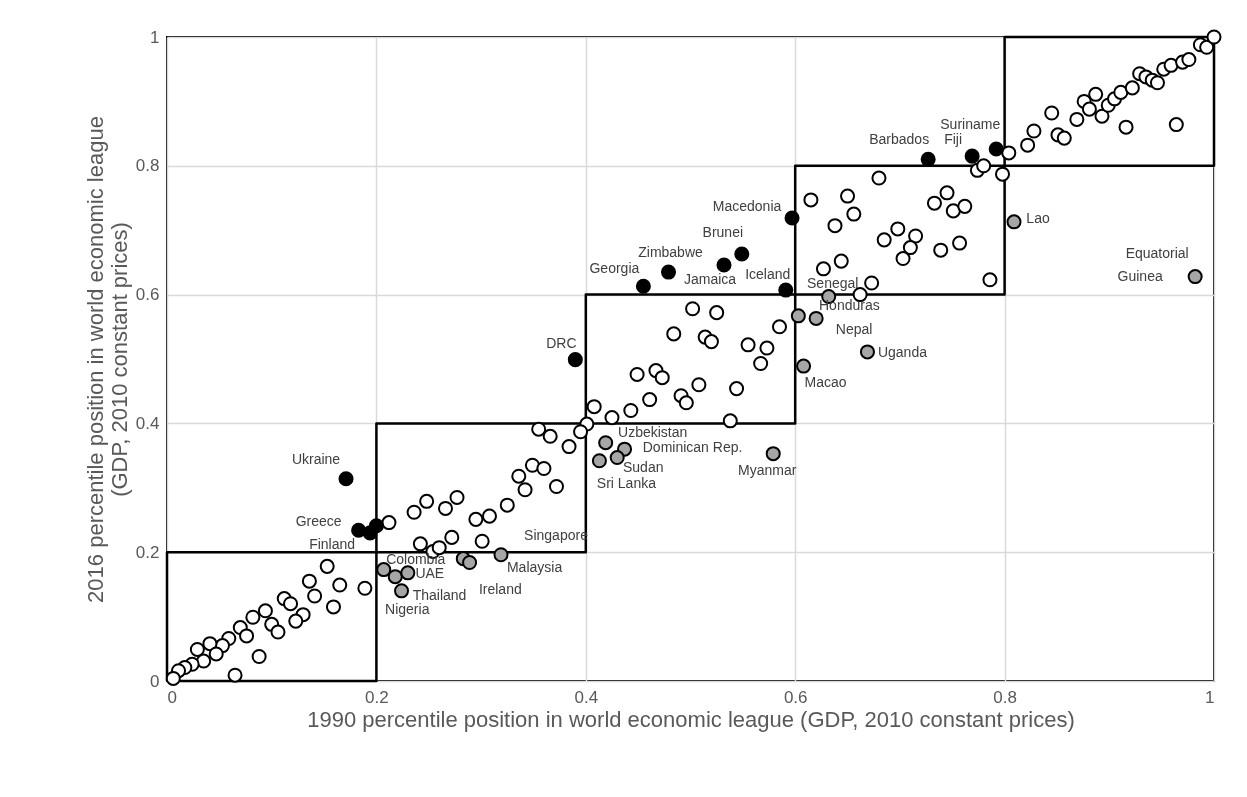 The height and width of the screenshot is (797, 1247). What do you see at coordinates (710, 278) in the screenshot?
I see `annotation: Jamaica` at bounding box center [710, 278].